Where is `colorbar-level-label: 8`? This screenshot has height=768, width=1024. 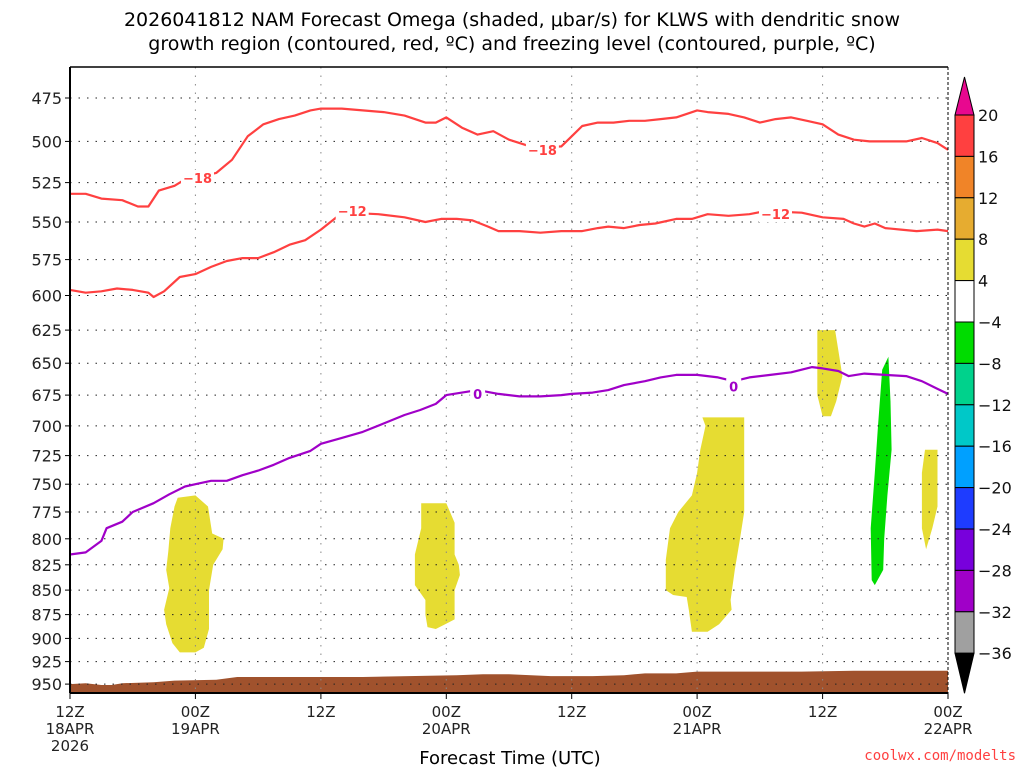
colorbar-level-label: 8 is located at coordinates (983, 239).